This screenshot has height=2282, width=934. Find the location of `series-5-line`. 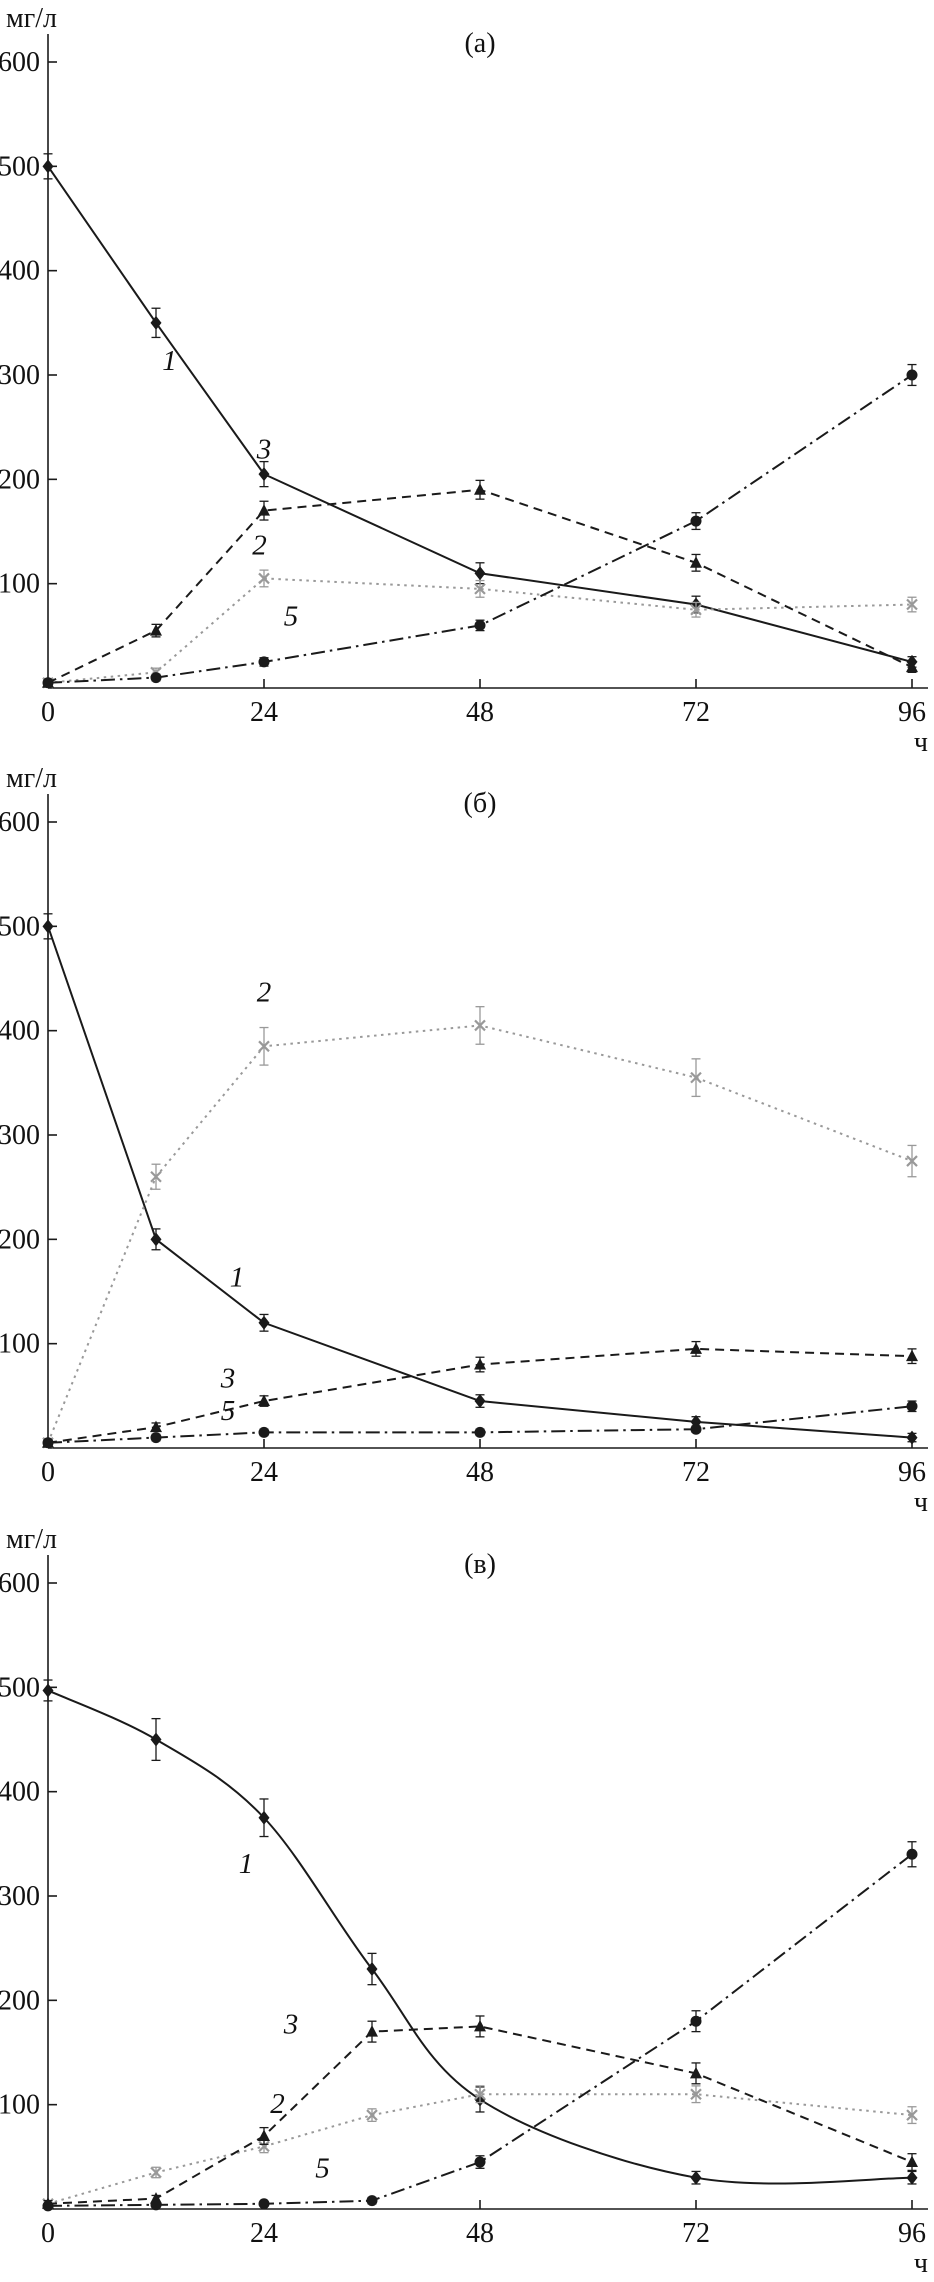

series-5-line is located at coordinates (480, 529).